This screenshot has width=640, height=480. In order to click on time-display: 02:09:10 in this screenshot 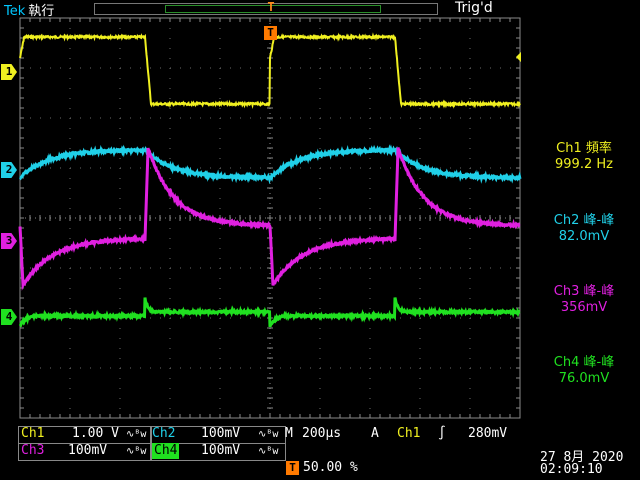, I will do `click(571, 469)`.